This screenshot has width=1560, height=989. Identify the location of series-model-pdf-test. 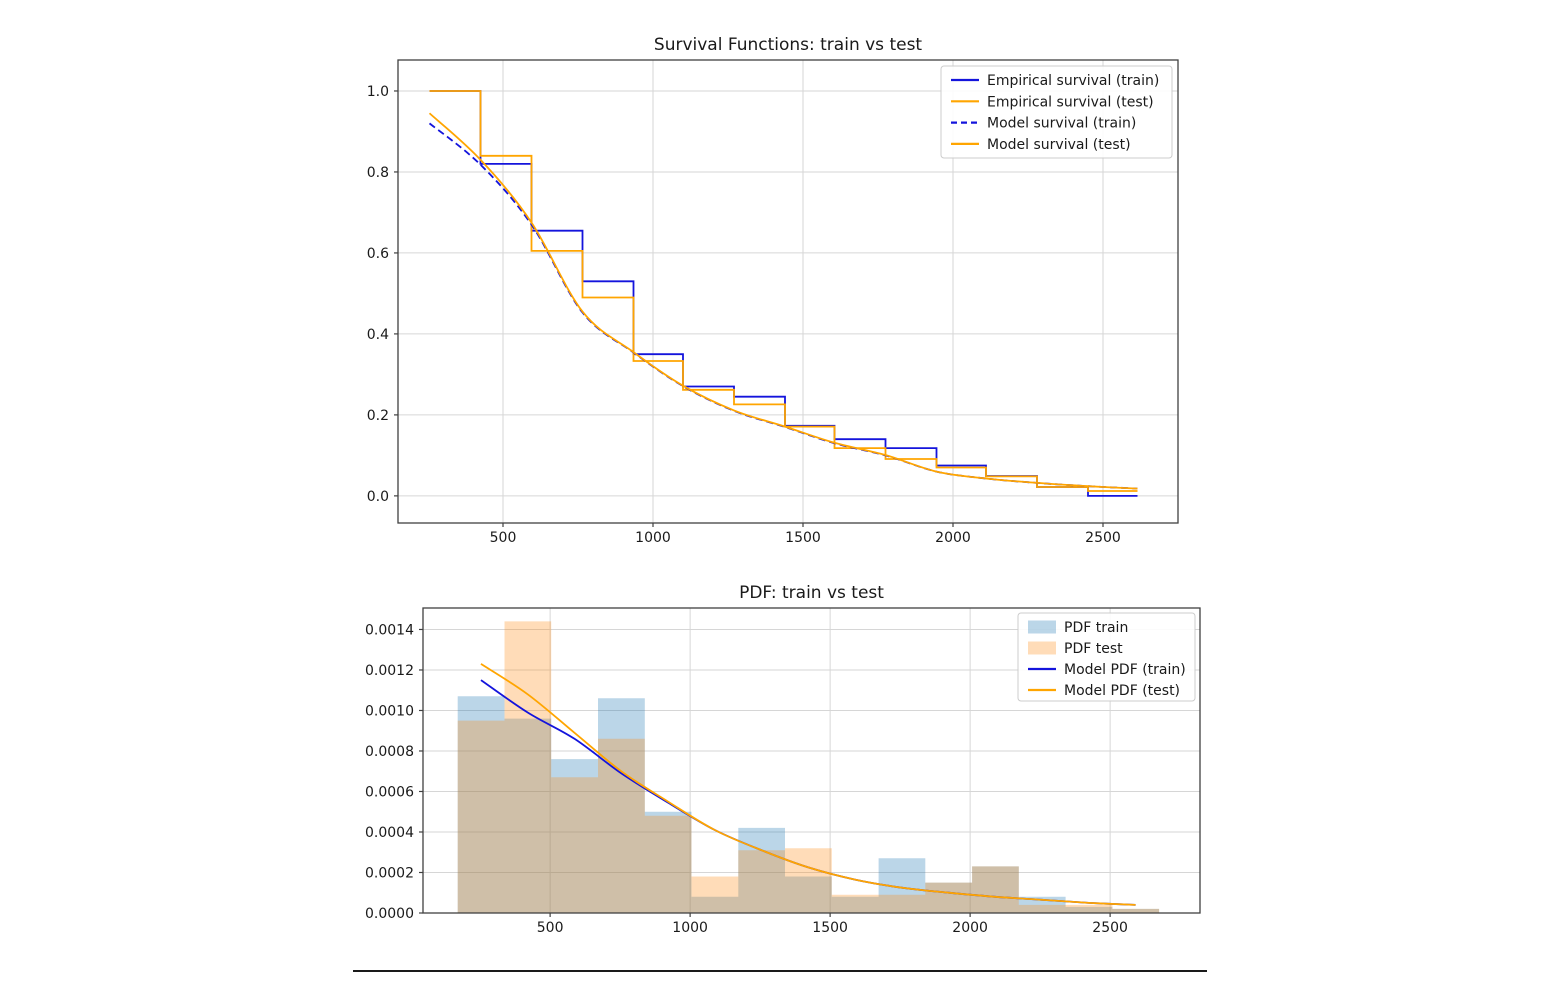
(808, 784).